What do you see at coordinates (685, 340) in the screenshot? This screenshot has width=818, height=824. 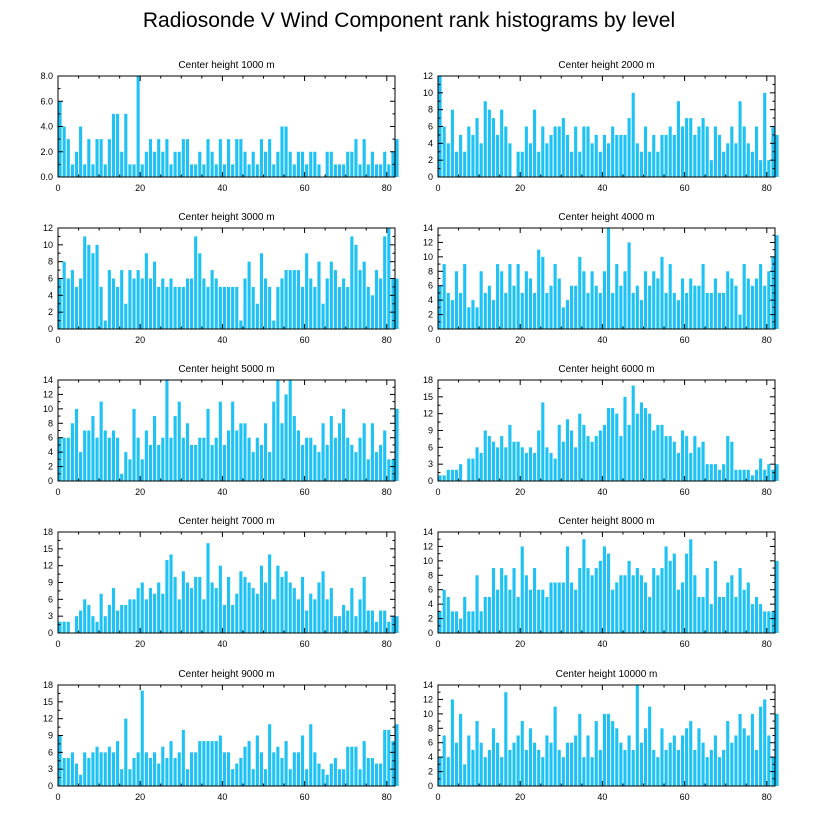 I see `x-tick-label: 60` at bounding box center [685, 340].